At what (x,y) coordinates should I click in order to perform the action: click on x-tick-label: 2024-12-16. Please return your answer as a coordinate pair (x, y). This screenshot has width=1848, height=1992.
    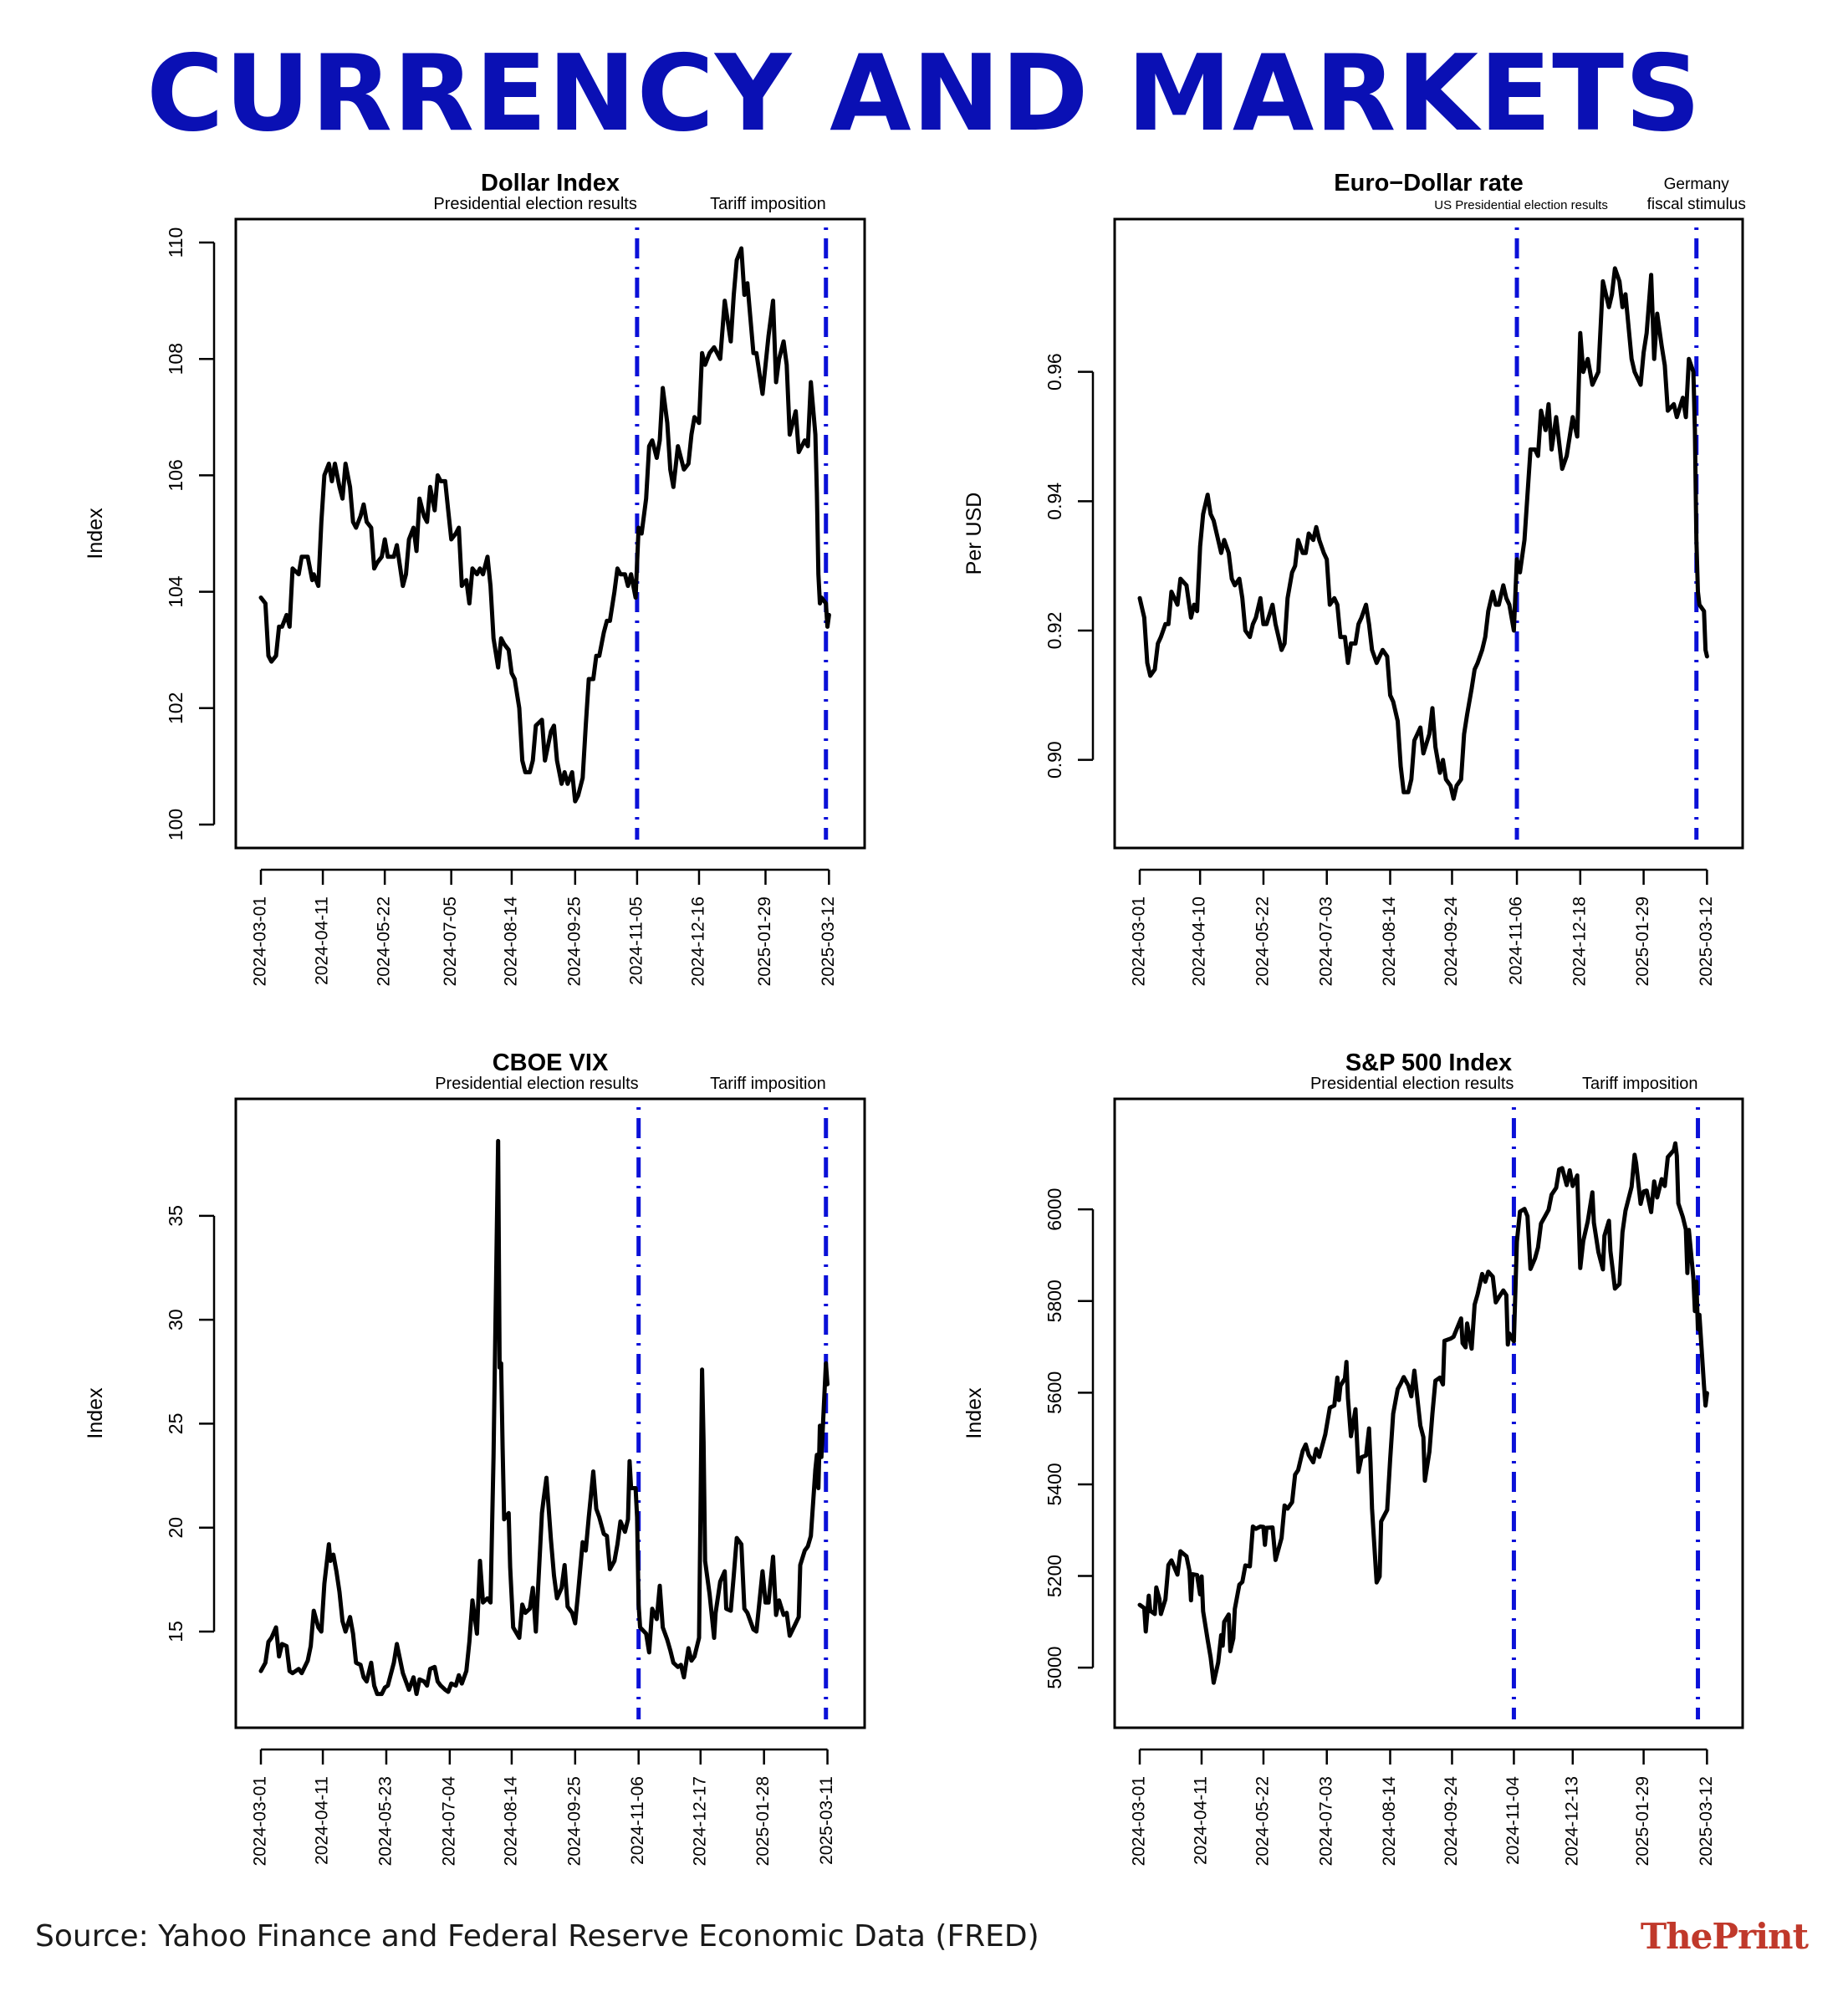
    Looking at the image, I should click on (698, 941).